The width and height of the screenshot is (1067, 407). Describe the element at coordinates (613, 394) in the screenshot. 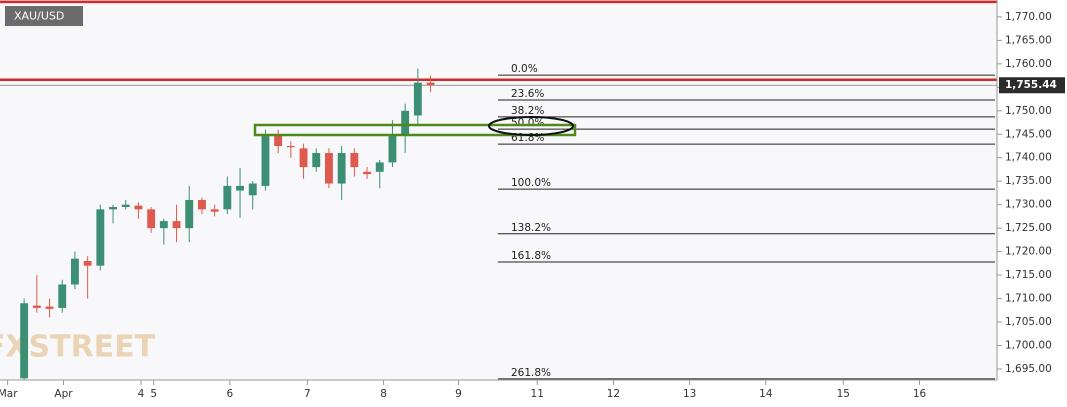

I see `x-tick-label: 12` at that location.